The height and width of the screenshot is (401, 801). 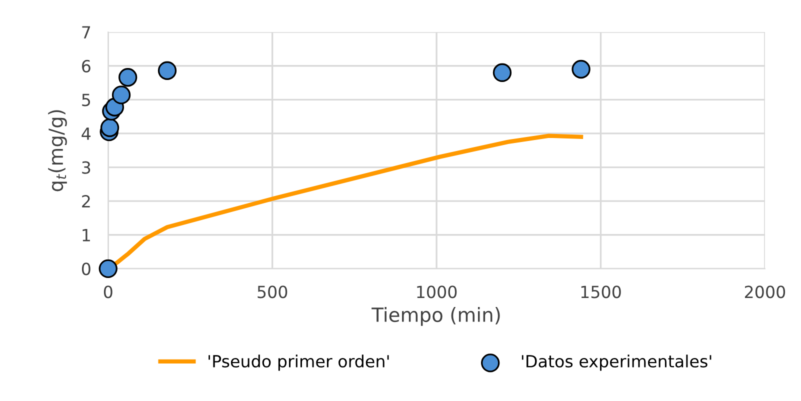 What do you see at coordinates (765, 292) in the screenshot?
I see `x-tick-label: 2000` at bounding box center [765, 292].